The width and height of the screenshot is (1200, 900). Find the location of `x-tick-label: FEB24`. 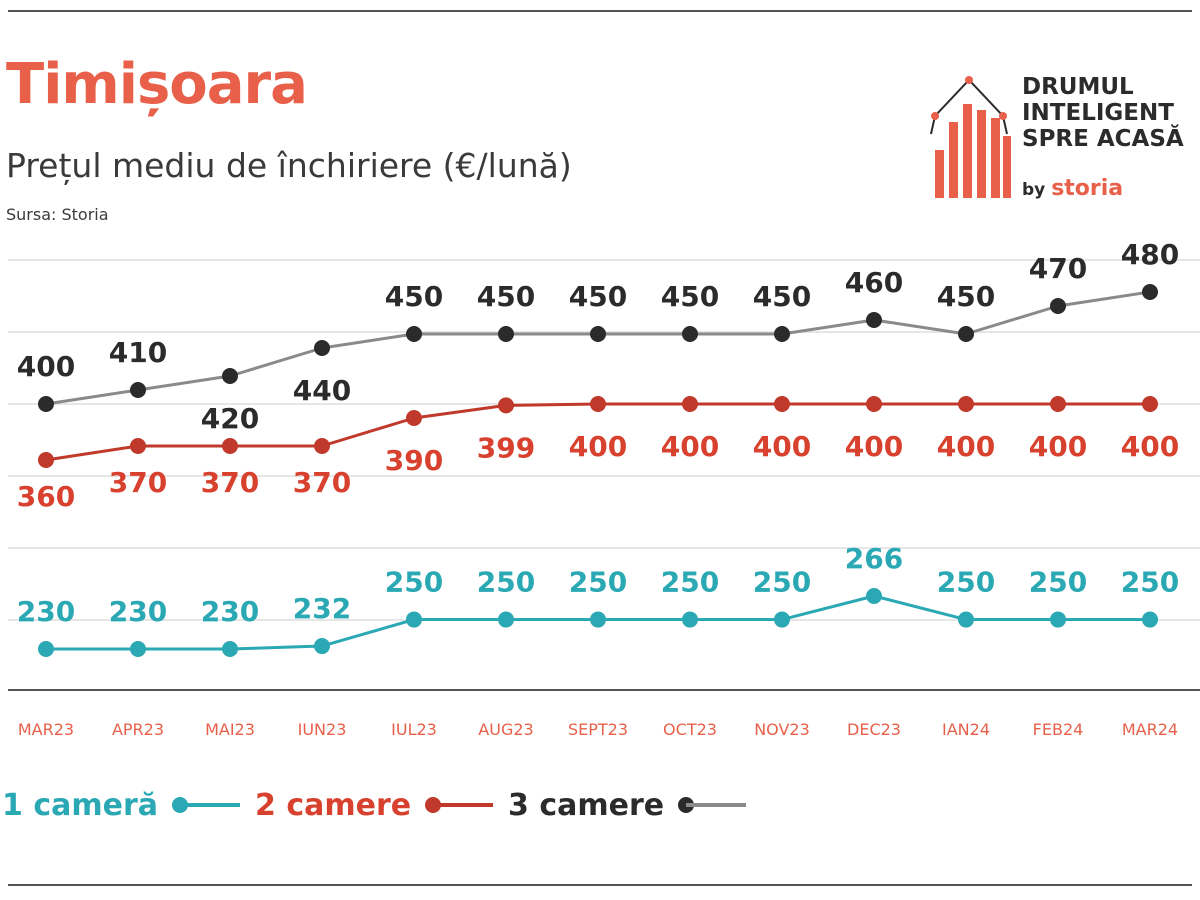

x-tick-label: FEB24 is located at coordinates (1058, 729).